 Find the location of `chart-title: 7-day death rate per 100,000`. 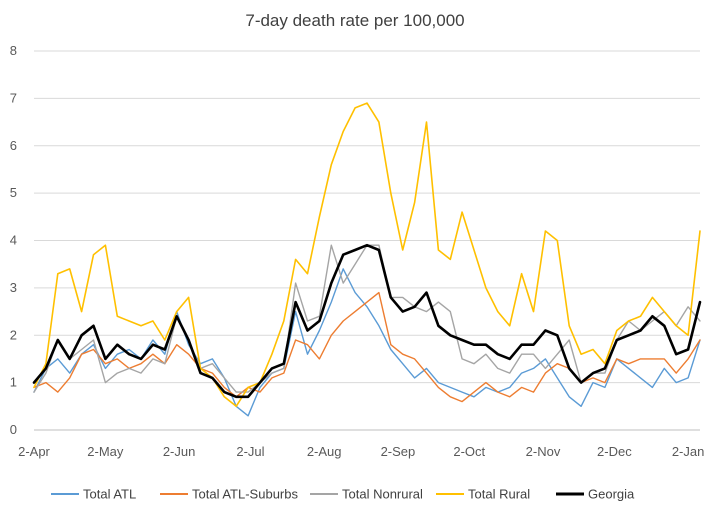

chart-title: 7-day death rate per 100,000 is located at coordinates (354, 20).